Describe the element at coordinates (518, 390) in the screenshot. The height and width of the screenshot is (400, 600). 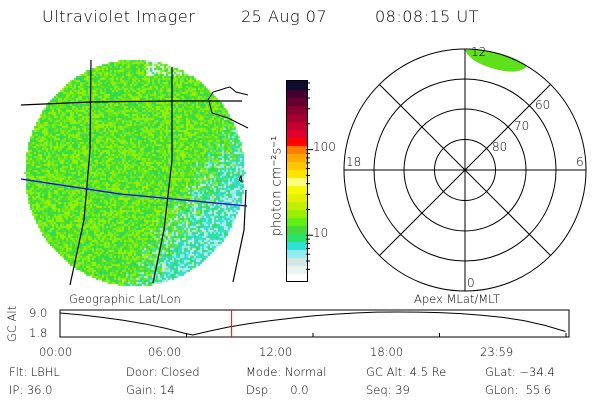
I see `status-glon: GLon: 55.6` at that location.